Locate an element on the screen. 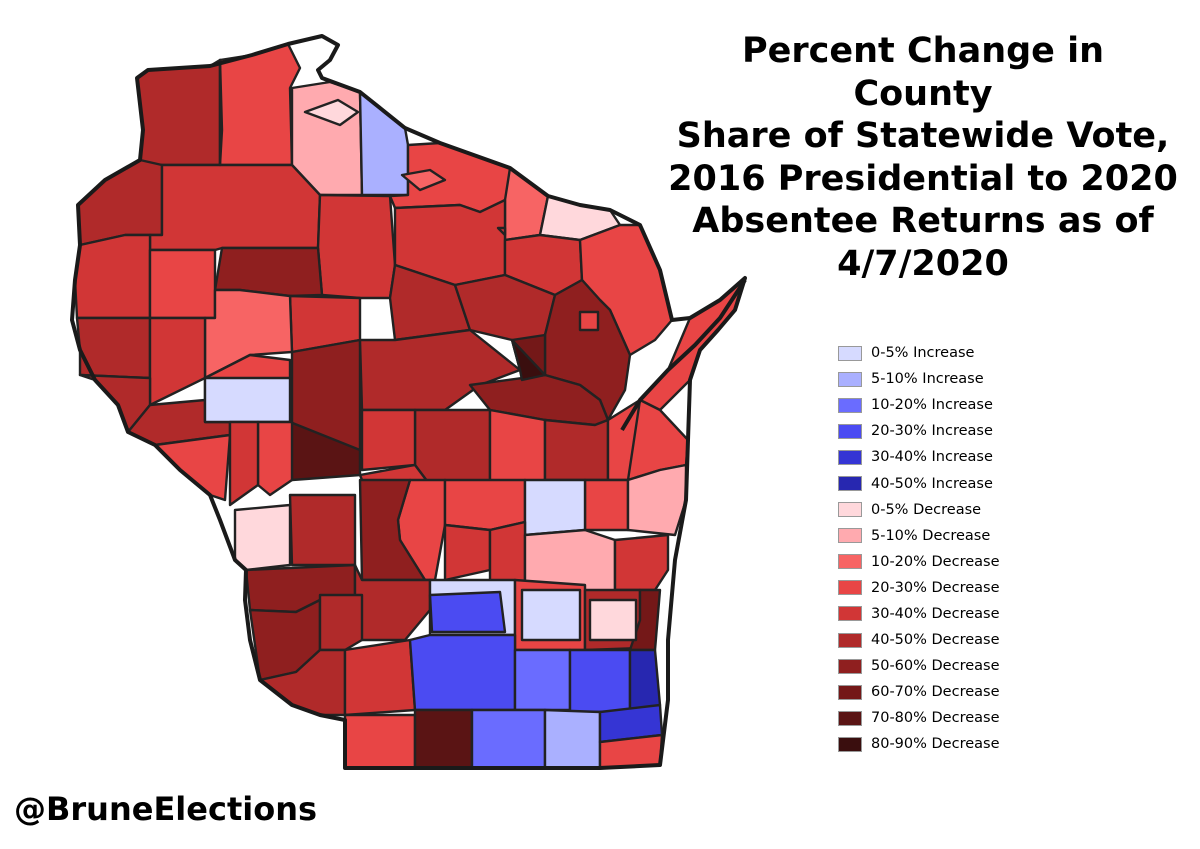 The image size is (1200, 849). legend-item: 5-10% Increase is located at coordinates (953, 379).